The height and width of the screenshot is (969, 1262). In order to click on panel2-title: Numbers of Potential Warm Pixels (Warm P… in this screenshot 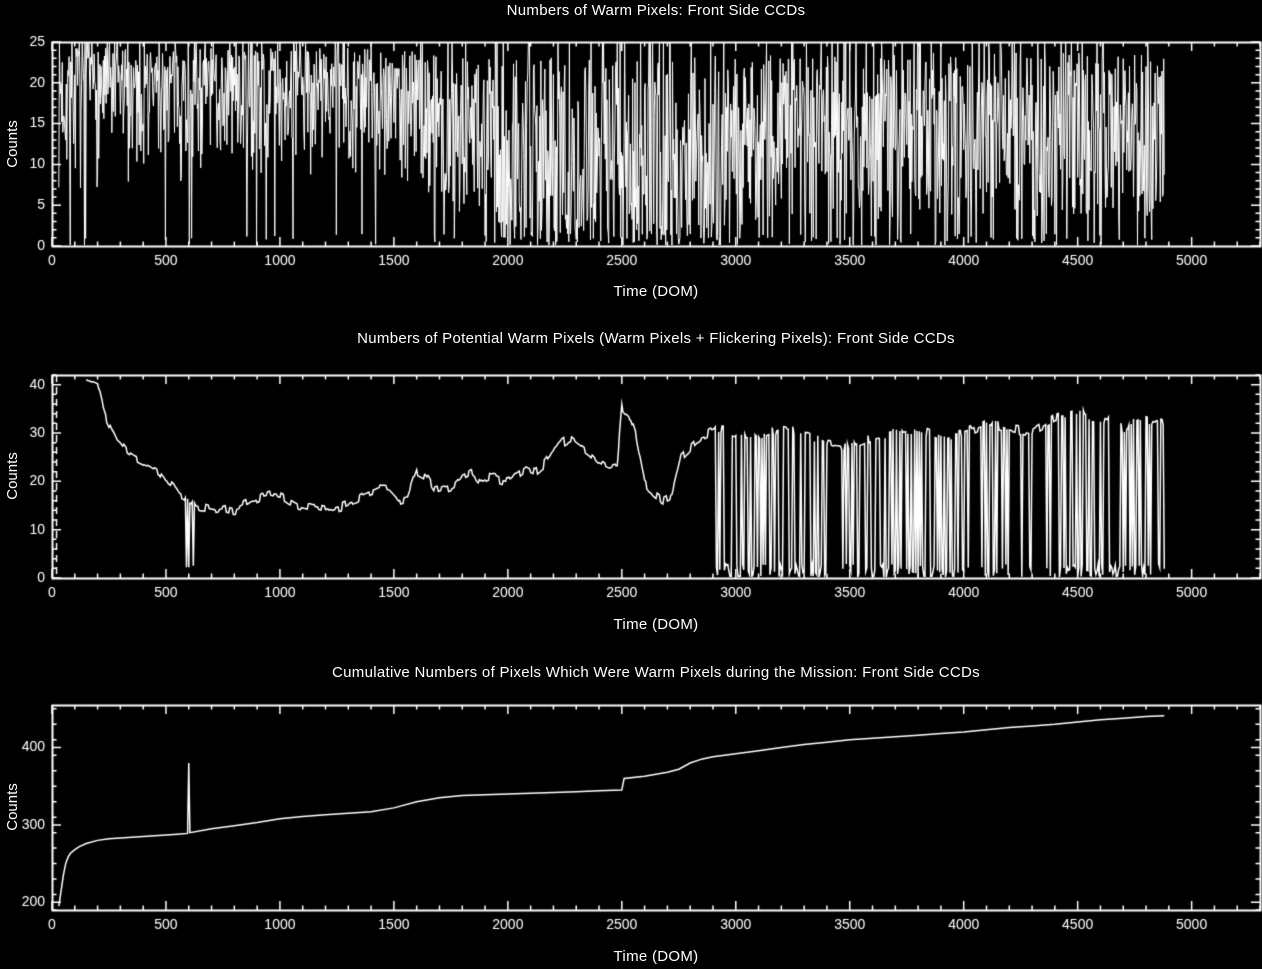, I will do `click(656, 338)`.